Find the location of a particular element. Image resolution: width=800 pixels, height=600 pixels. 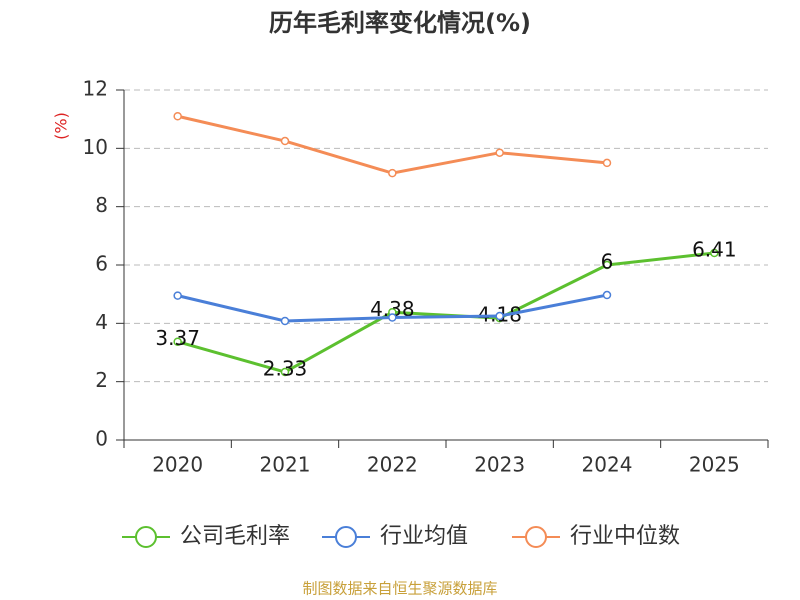

x-tick-label: 2022 is located at coordinates (392, 465).